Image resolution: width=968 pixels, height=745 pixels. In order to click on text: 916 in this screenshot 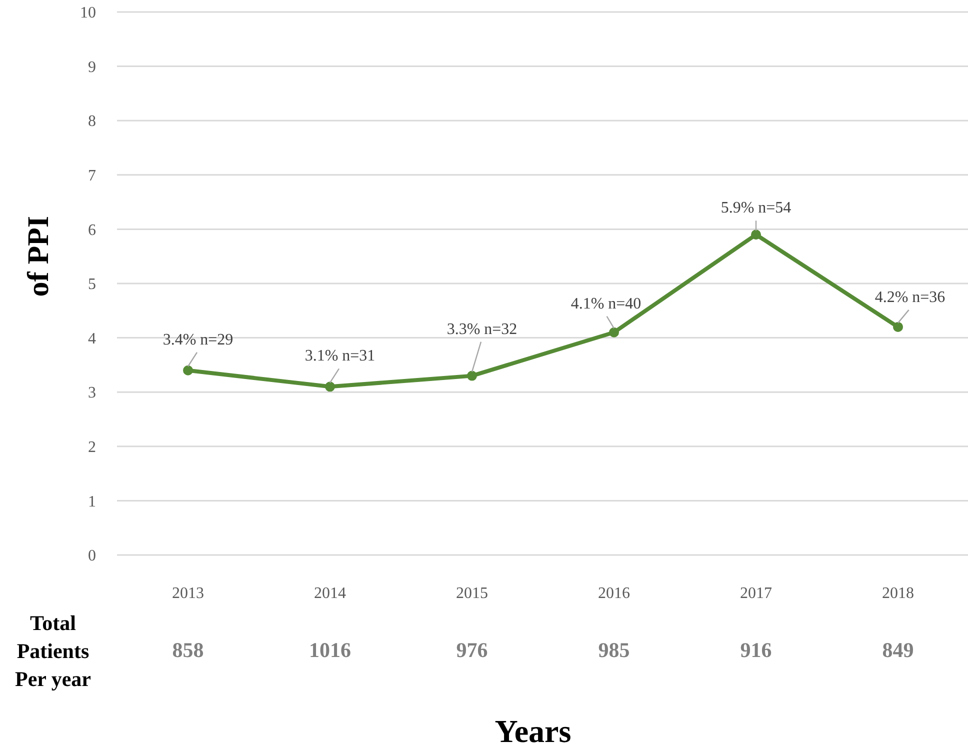, I will do `click(756, 650)`.